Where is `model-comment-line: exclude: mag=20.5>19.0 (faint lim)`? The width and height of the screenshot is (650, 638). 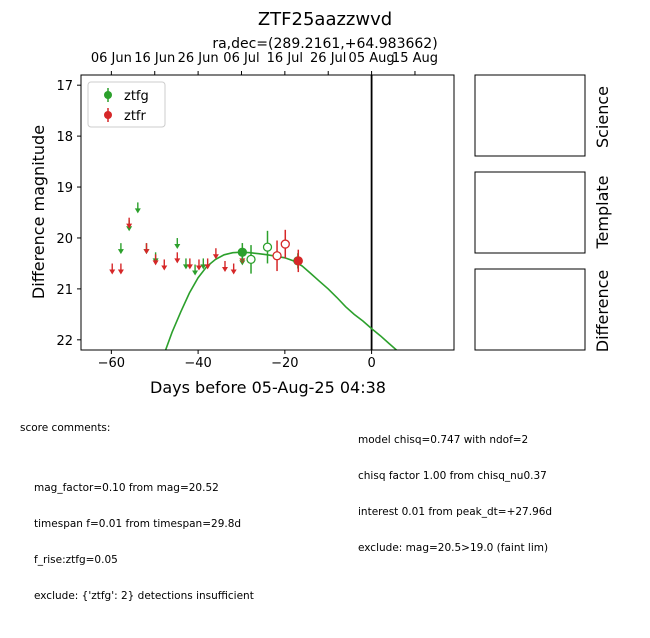 model-comment-line: exclude: mag=20.5>19.0 (faint lim) is located at coordinates (453, 548).